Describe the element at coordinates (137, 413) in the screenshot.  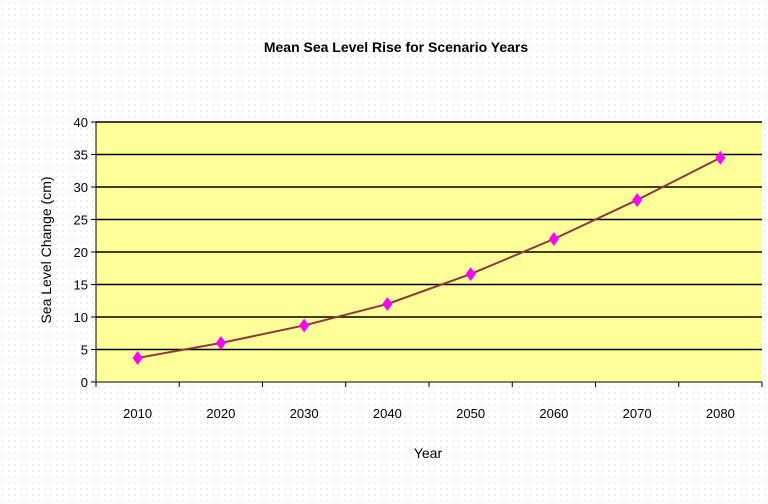
I see `x-tick-label-2010: 2010` at that location.